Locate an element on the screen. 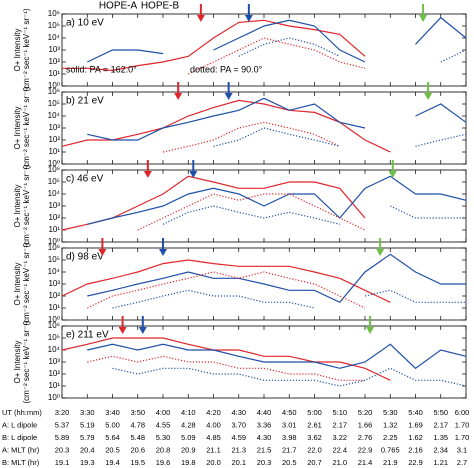  table-cell: 5.00 is located at coordinates (112, 424).